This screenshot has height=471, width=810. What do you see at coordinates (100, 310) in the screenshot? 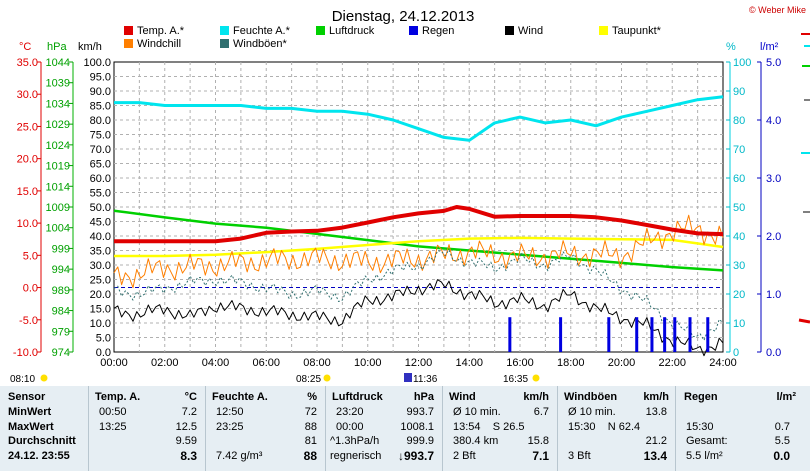
I see `speed-tick: 15.0` at bounding box center [100, 310].